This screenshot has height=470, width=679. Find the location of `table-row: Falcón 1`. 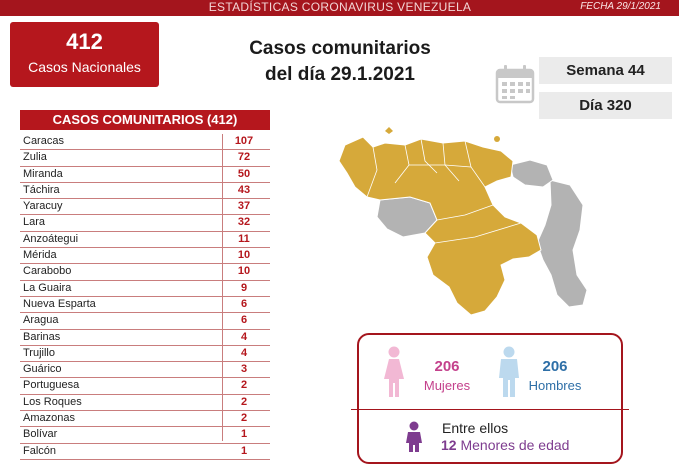

table-row: Falcón 1 is located at coordinates (145, 452).